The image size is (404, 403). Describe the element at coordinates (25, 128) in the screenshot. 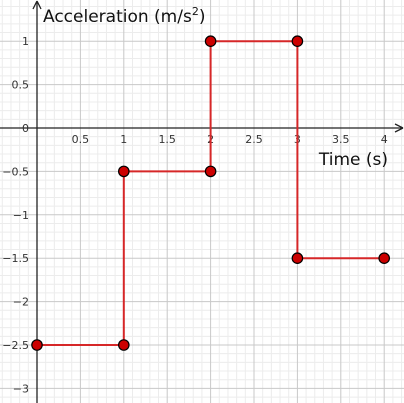

I see `y-tick-label: 0` at that location.